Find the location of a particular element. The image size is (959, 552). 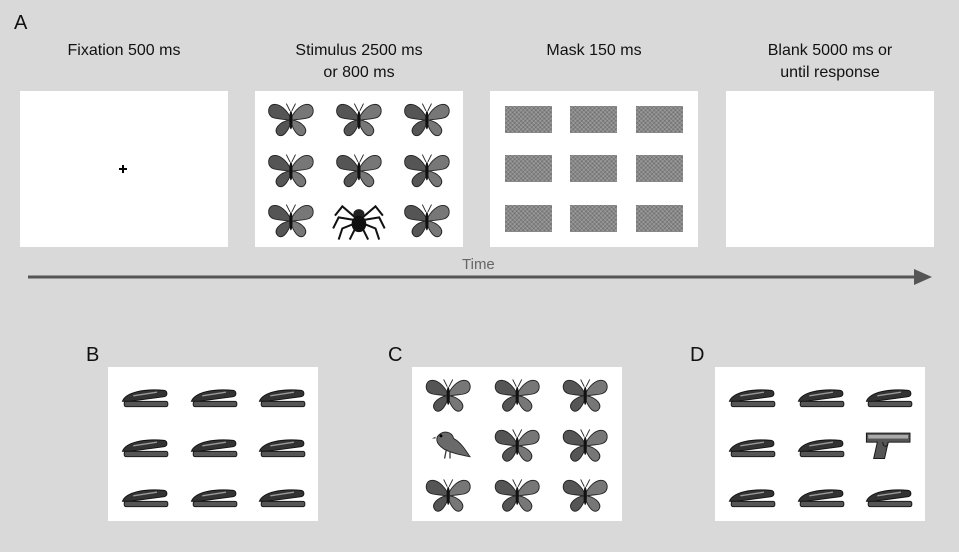

fixation-panel is located at coordinates (124, 169).